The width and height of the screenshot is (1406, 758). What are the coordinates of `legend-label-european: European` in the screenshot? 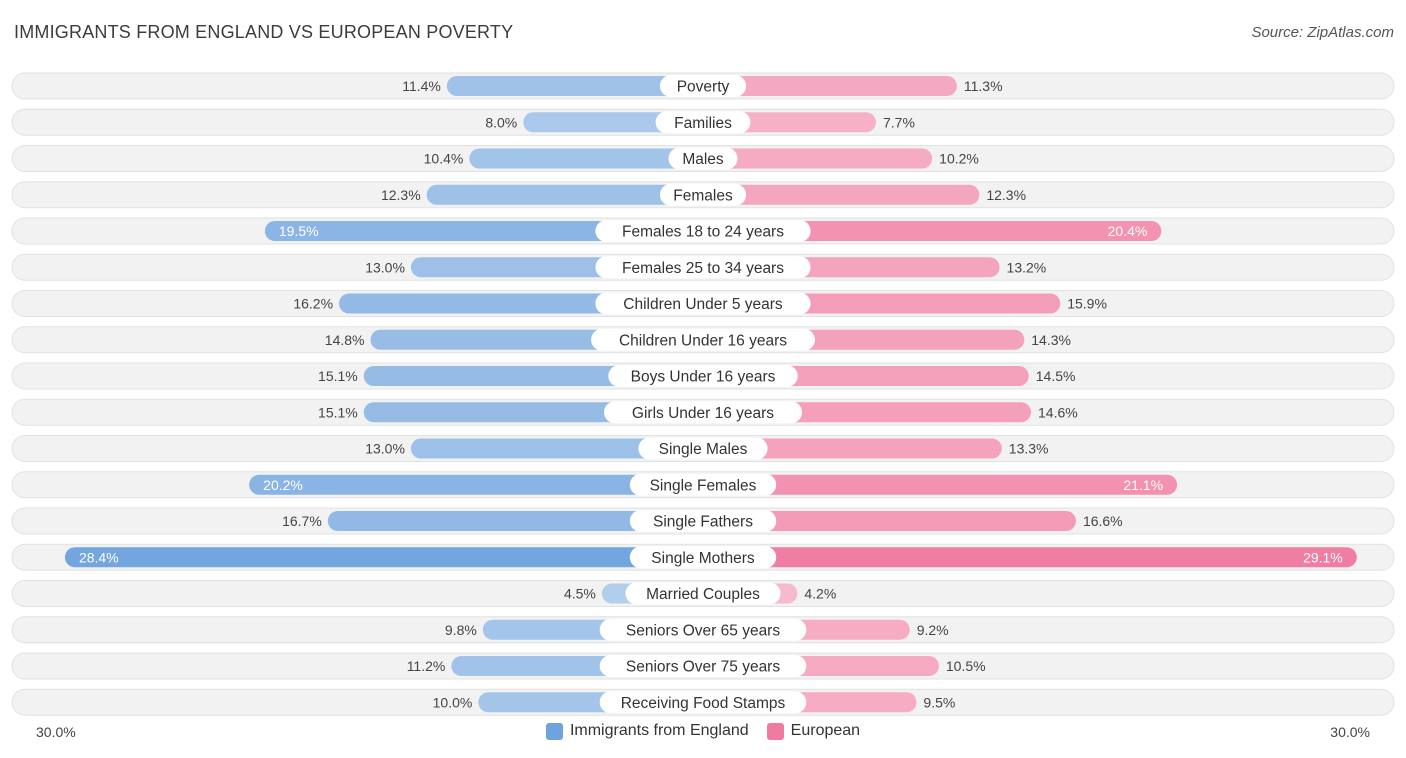 It's located at (825, 730).